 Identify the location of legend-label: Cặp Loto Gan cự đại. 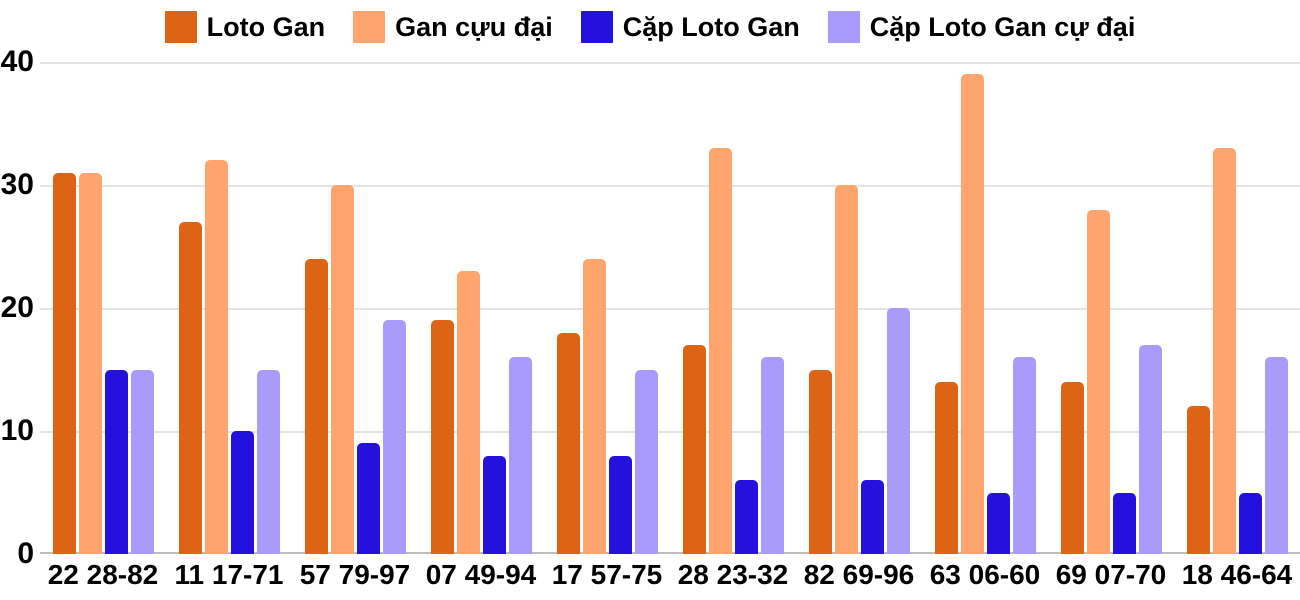
(1002, 26).